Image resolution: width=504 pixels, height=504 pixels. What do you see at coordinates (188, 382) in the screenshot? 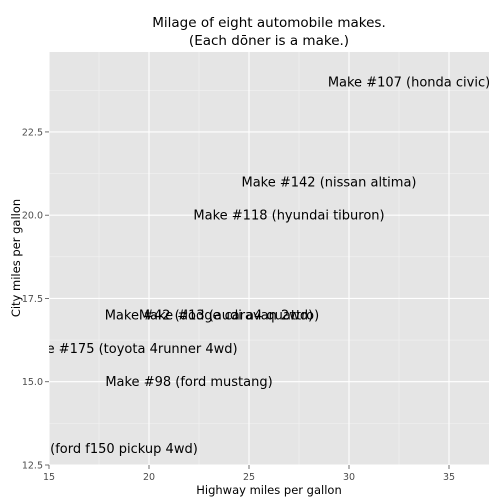
I see `point-label: Make #98 (ford mustang)` at bounding box center [188, 382].